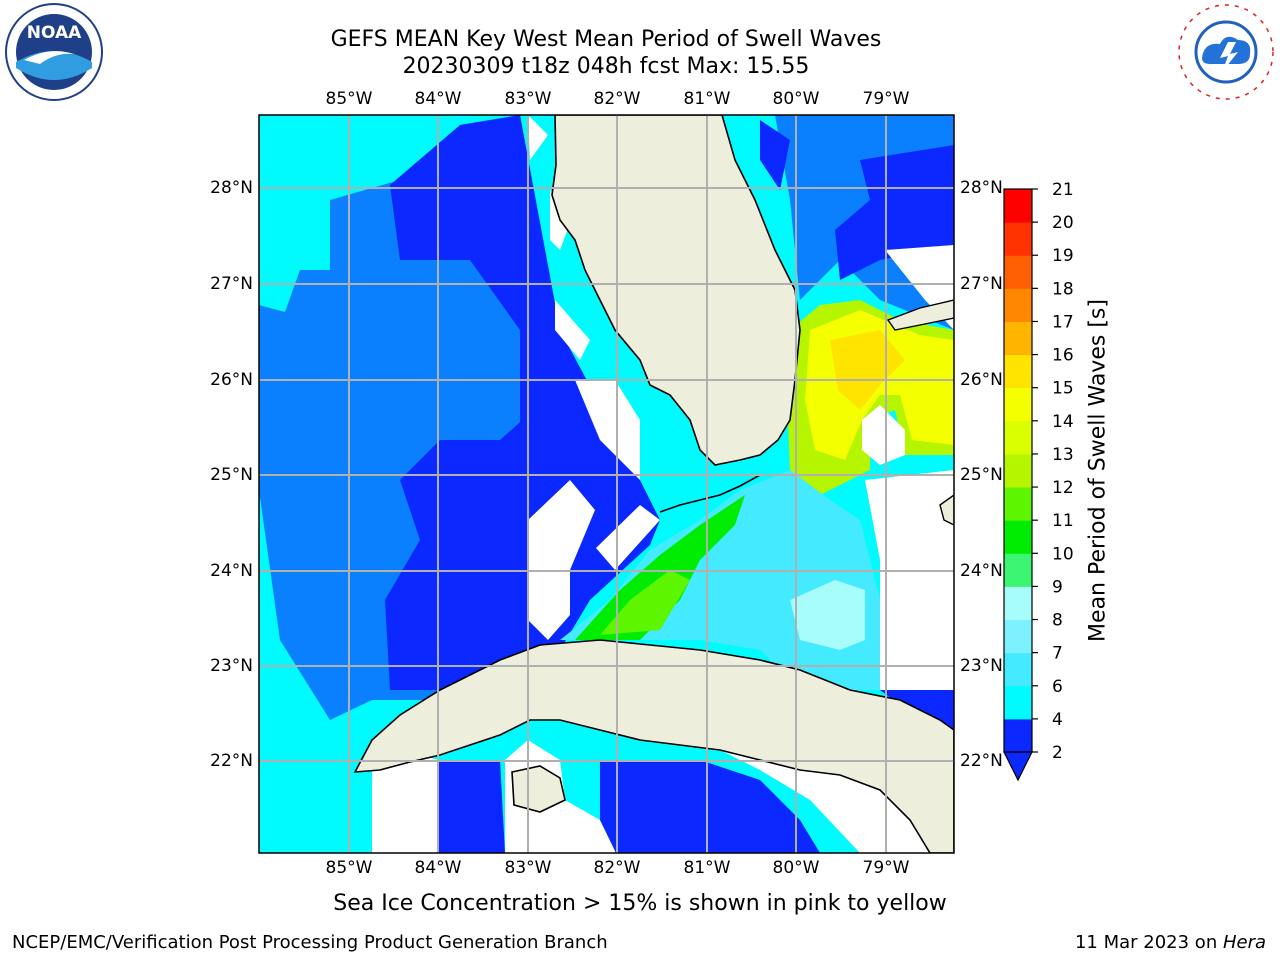 The height and width of the screenshot is (960, 1280). What do you see at coordinates (606, 66) in the screenshot?
I see `chart-subtitle: 20230309 t18z 048h fcst Max: 15.55` at bounding box center [606, 66].